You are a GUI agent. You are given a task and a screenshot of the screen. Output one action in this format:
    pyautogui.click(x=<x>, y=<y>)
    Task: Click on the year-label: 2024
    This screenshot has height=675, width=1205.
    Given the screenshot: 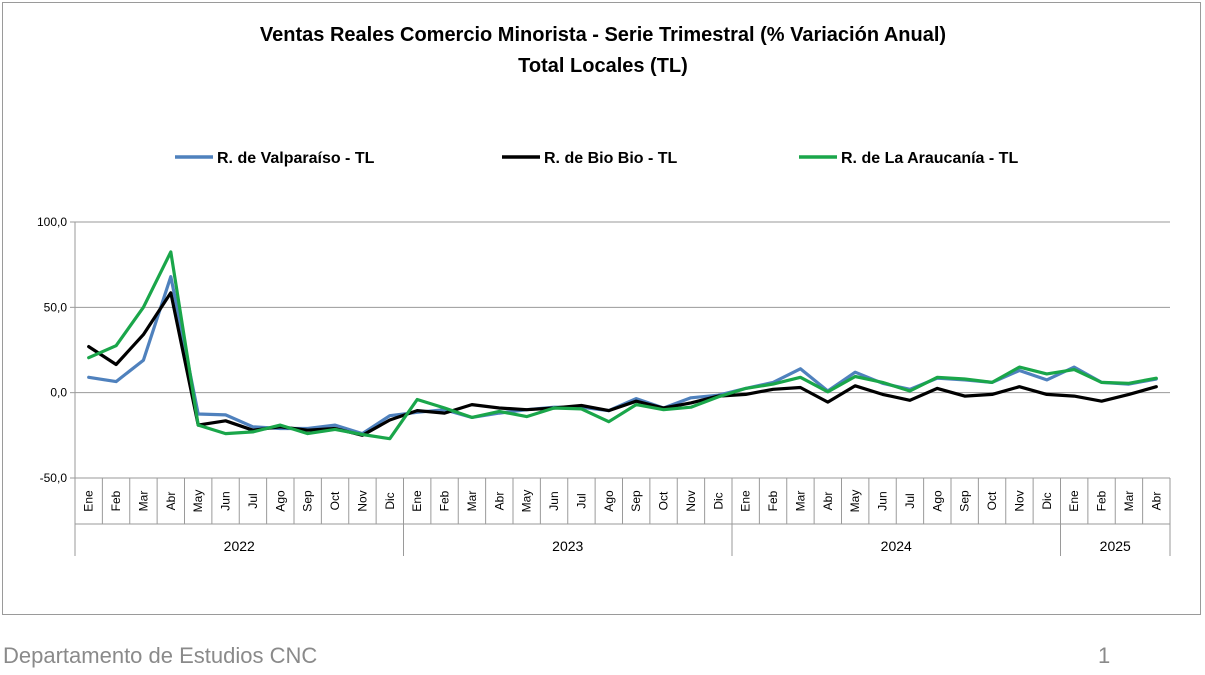 What is the action you would take?
    pyautogui.click(x=896, y=546)
    